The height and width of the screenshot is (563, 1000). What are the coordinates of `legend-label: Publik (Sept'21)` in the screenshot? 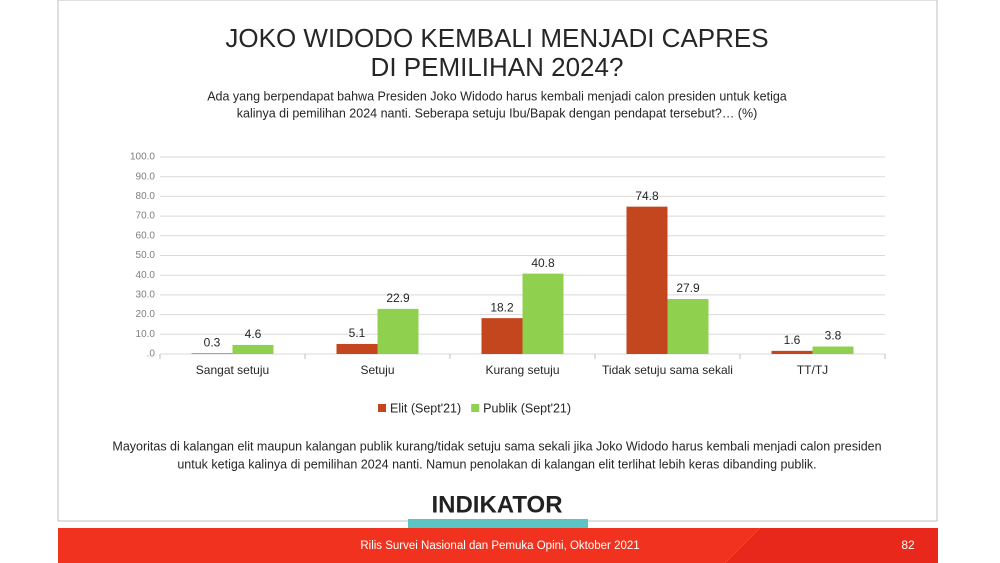 It's located at (527, 408).